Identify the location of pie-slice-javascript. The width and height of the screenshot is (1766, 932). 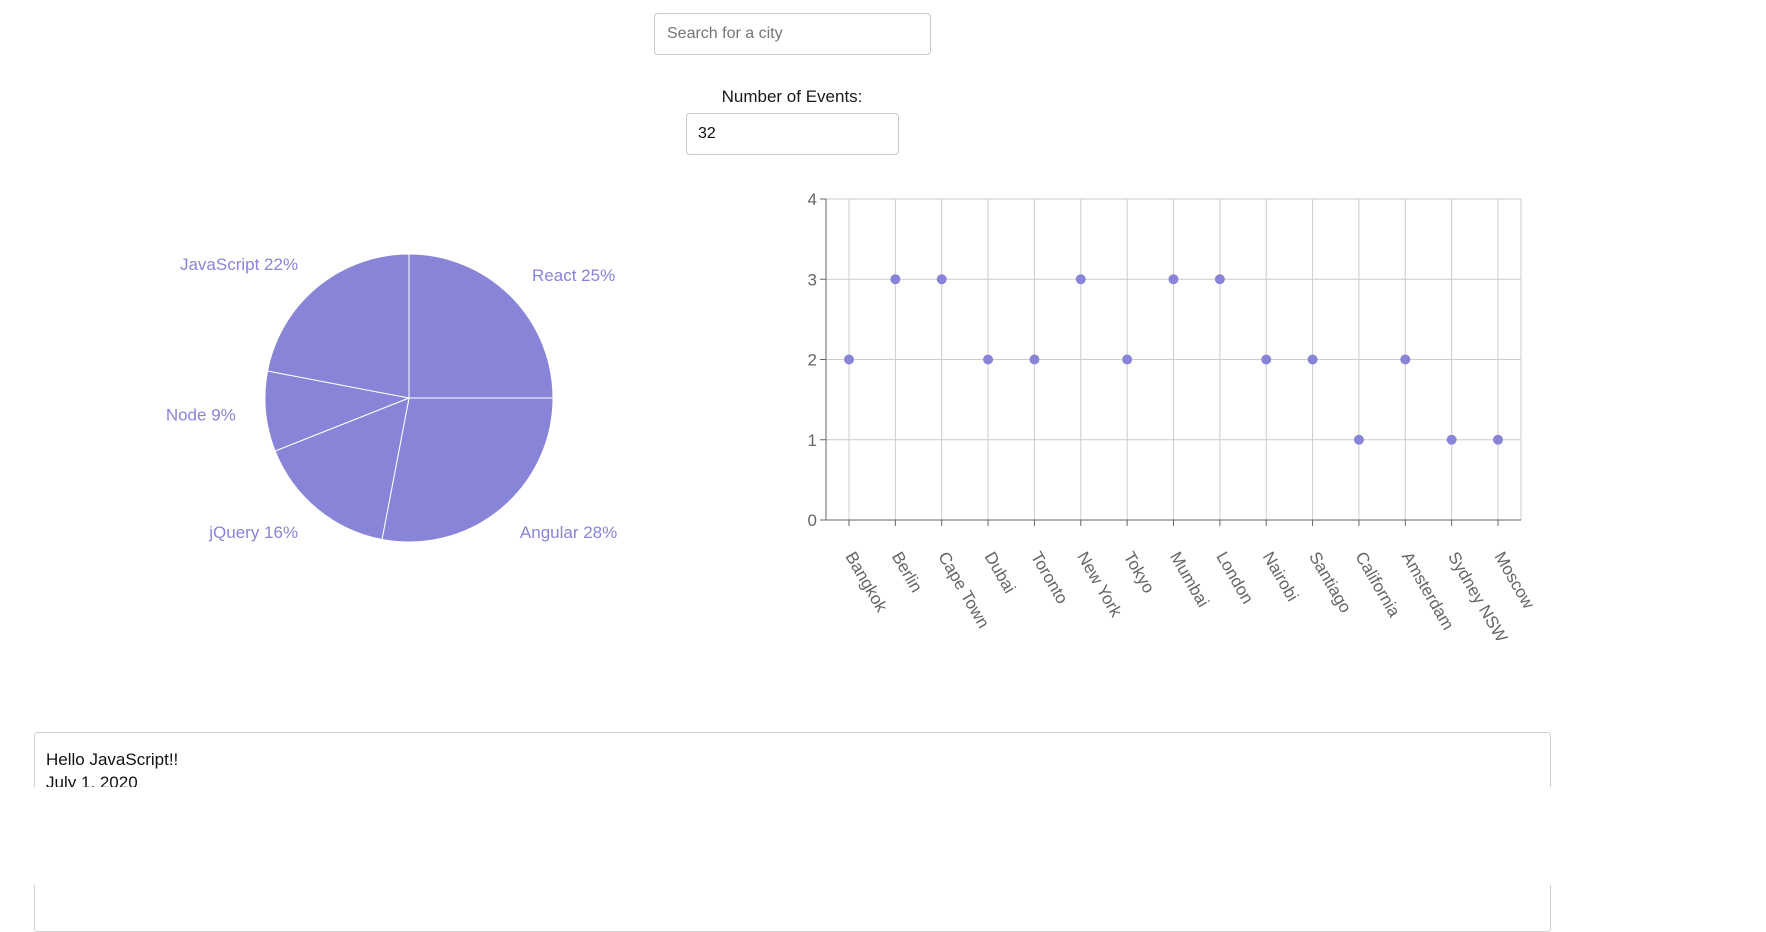
(338, 326).